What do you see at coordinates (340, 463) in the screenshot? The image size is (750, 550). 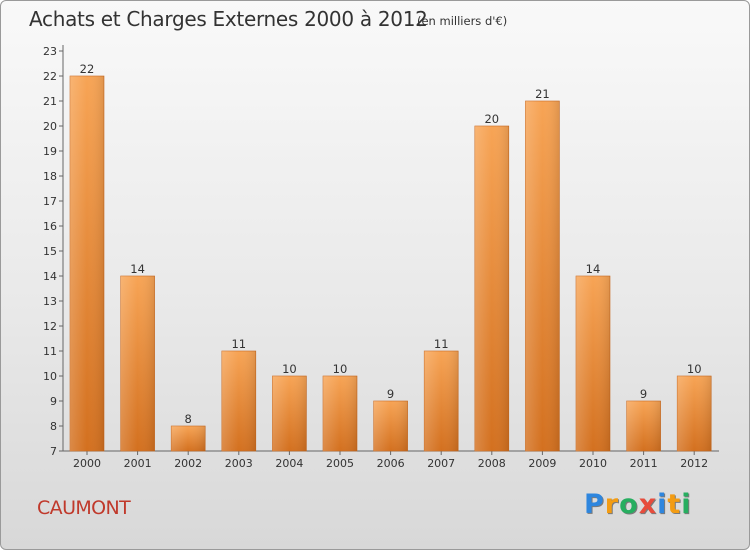 I see `x-tick-label: 2005` at bounding box center [340, 463].